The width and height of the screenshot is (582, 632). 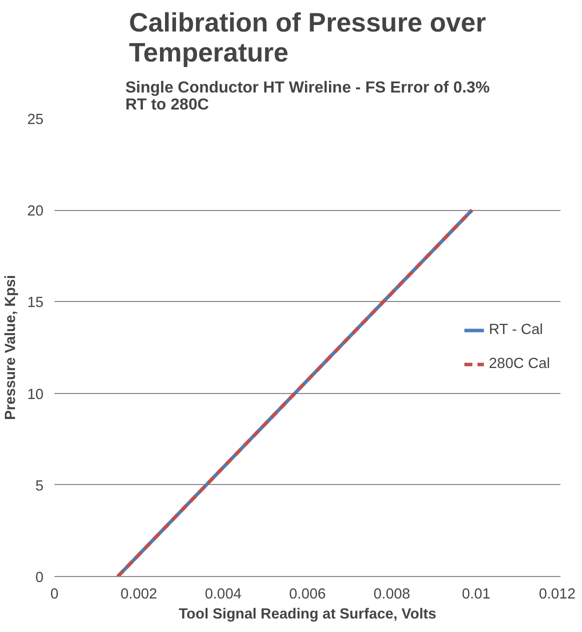 I want to click on x-tick-label: 0.012, so click(x=557, y=594).